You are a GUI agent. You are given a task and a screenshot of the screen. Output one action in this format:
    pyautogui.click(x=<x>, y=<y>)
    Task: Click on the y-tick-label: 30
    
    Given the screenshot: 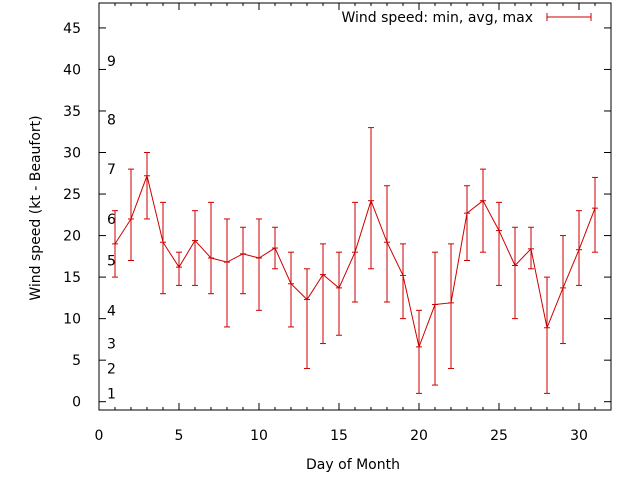 What is the action you would take?
    pyautogui.click(x=72, y=154)
    